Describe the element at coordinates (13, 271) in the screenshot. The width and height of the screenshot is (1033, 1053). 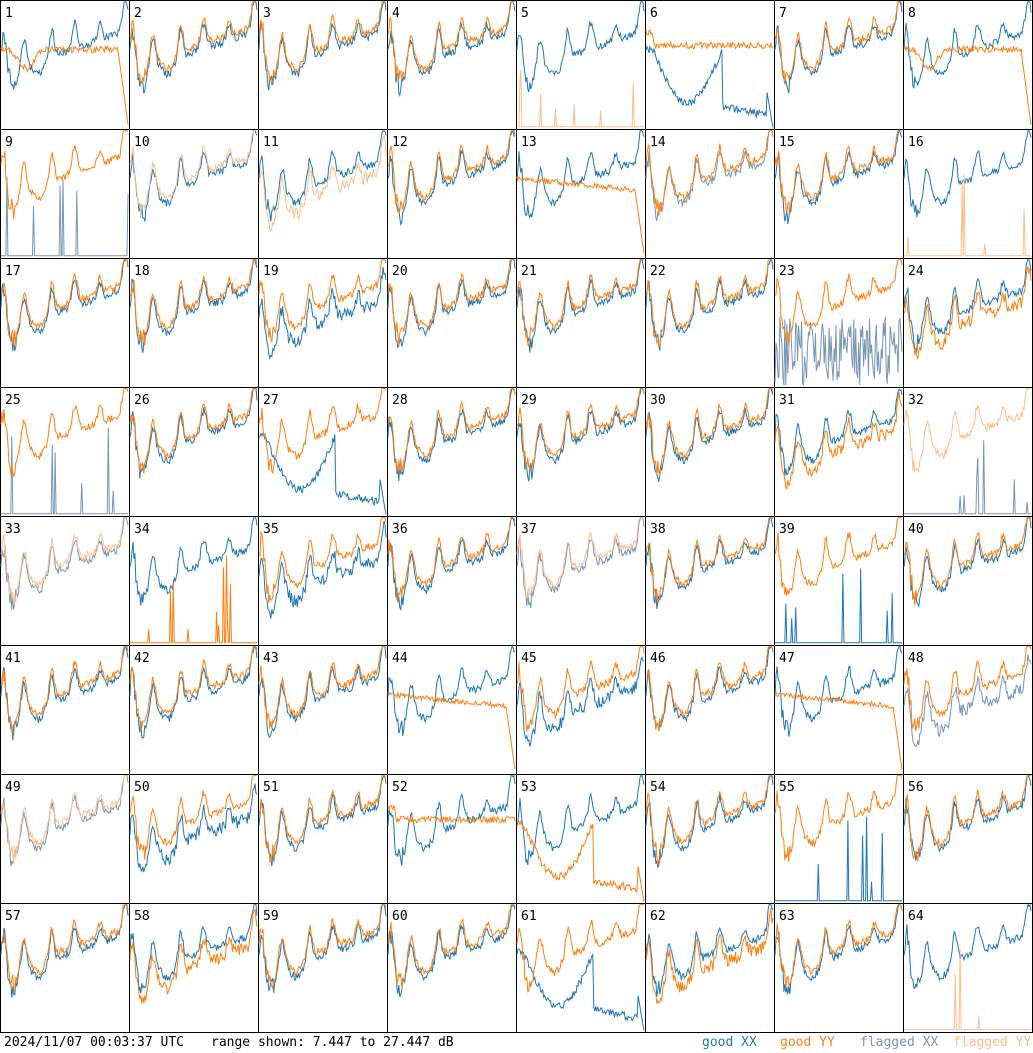
I see `panel-label: 17` at that location.